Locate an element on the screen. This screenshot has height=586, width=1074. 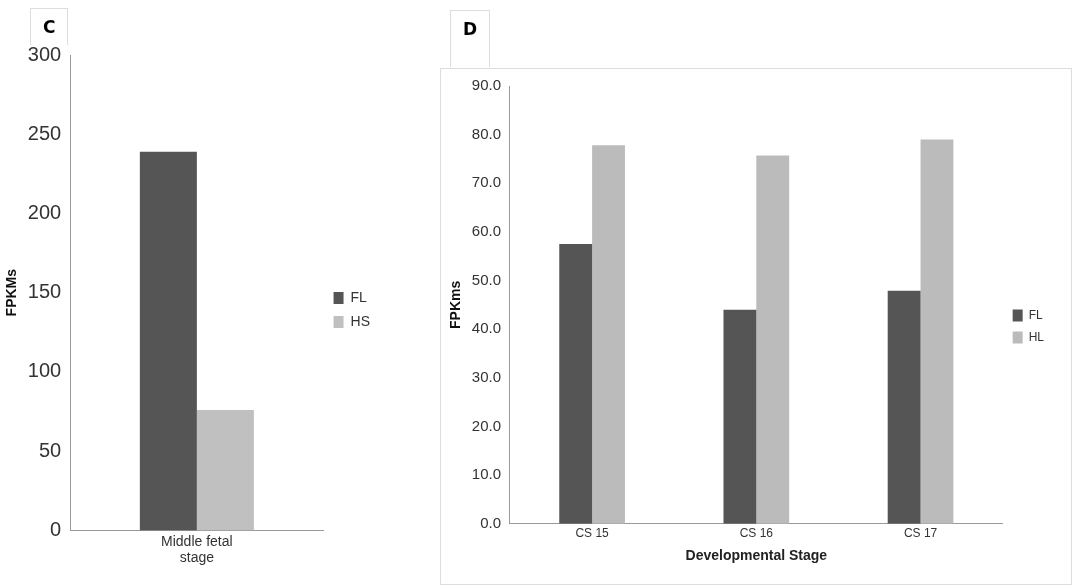
chart-title: C is located at coordinates (49, 27).